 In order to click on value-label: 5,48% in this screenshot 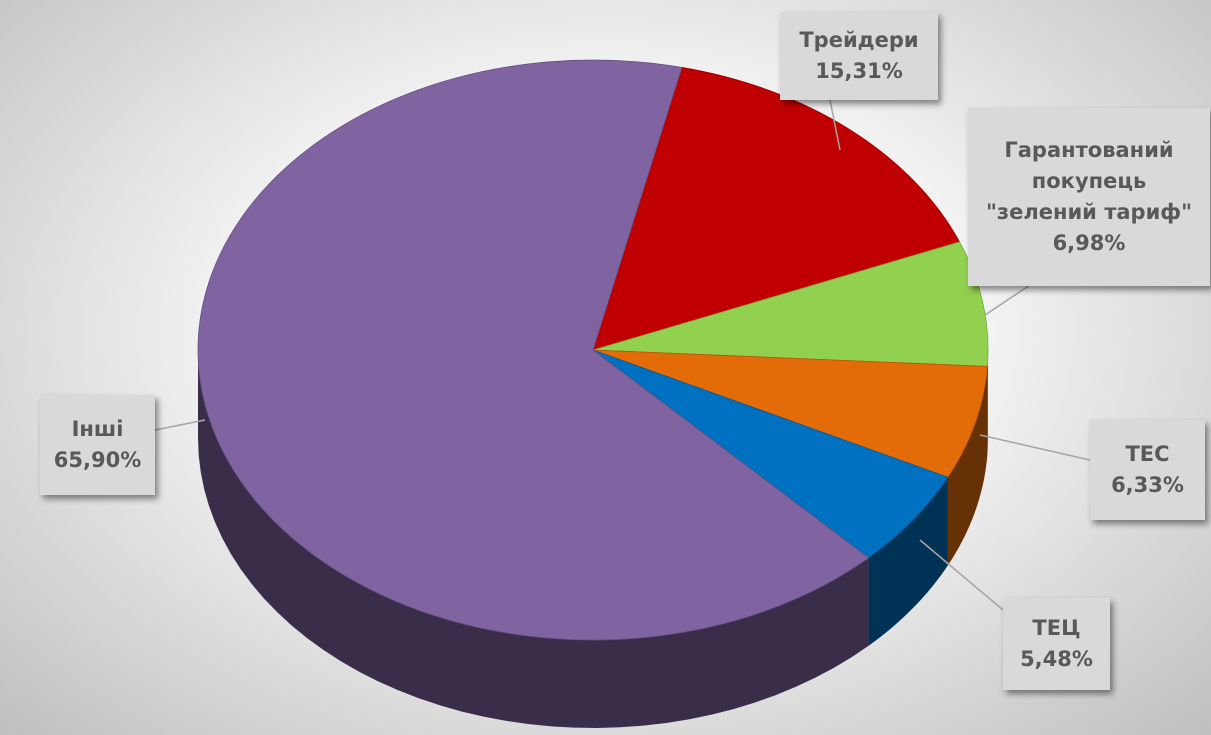, I will do `click(1056, 659)`.